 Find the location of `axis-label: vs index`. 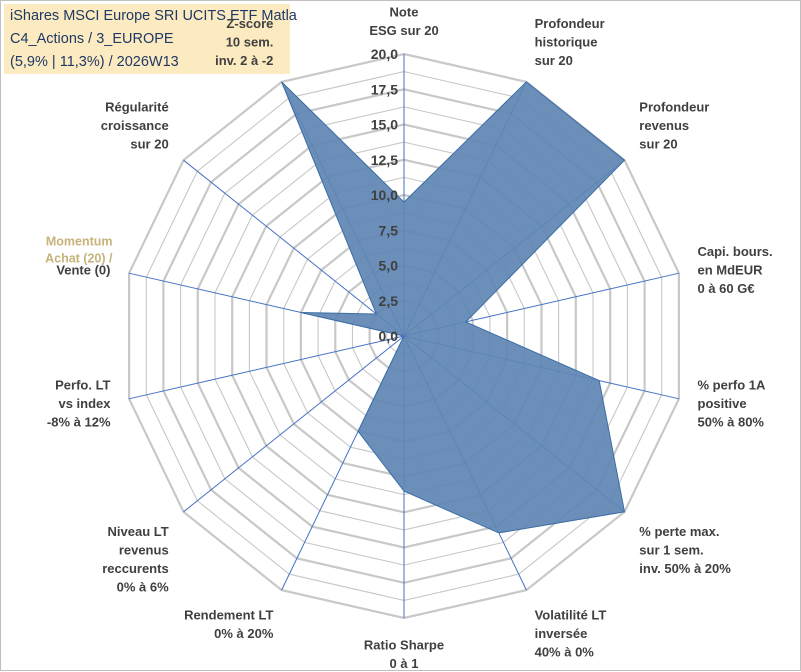

axis-label: vs index is located at coordinates (84, 403).